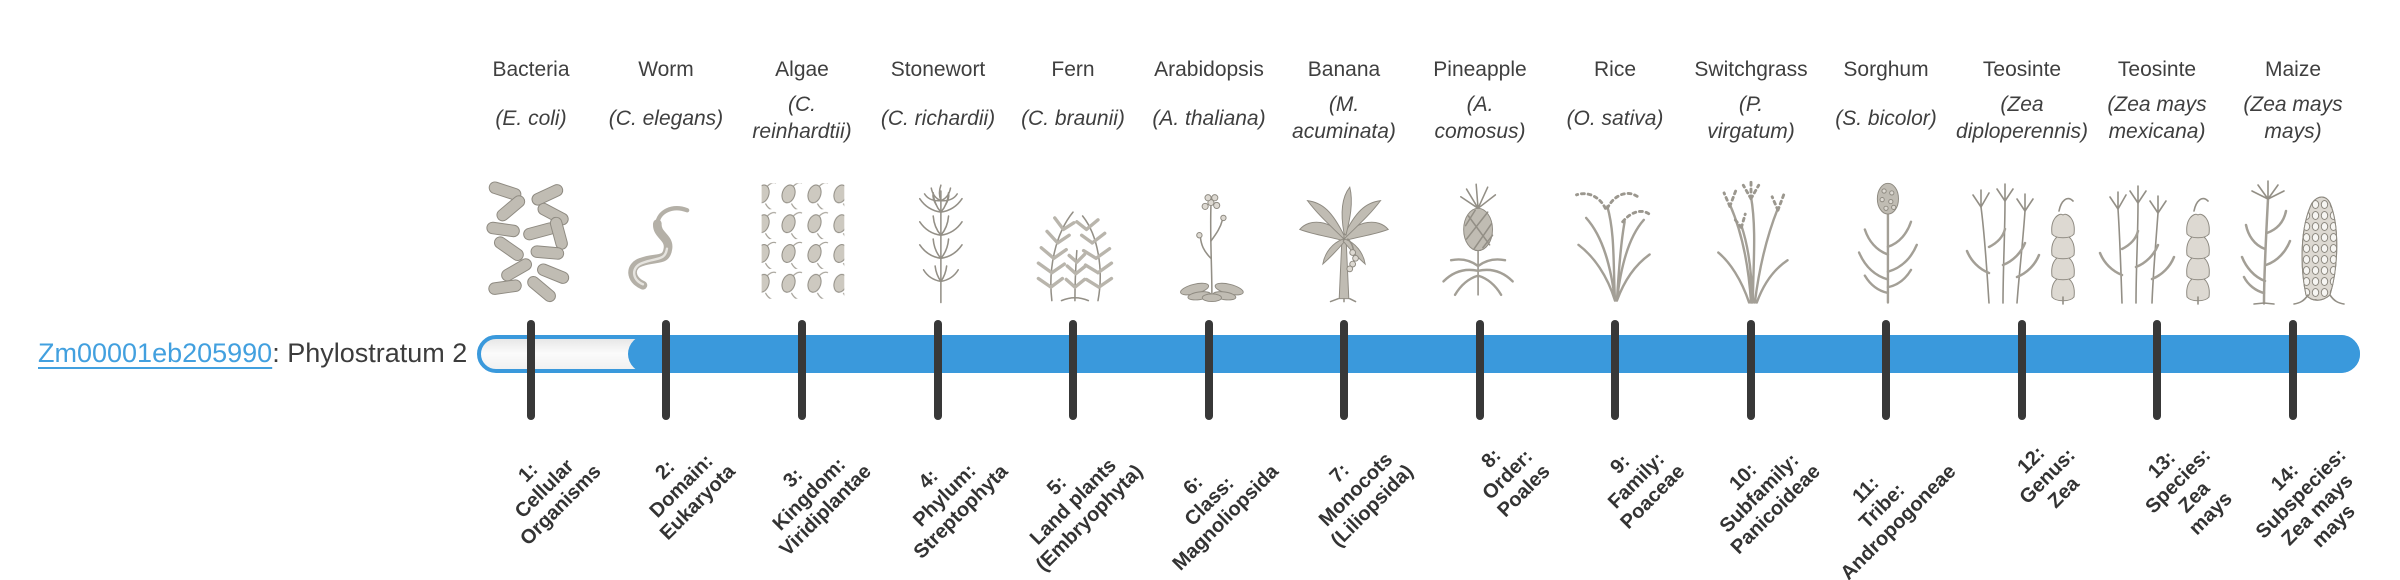 This screenshot has width=2400, height=580. I want to click on organism-common-name: Bacteria, so click(531, 69).